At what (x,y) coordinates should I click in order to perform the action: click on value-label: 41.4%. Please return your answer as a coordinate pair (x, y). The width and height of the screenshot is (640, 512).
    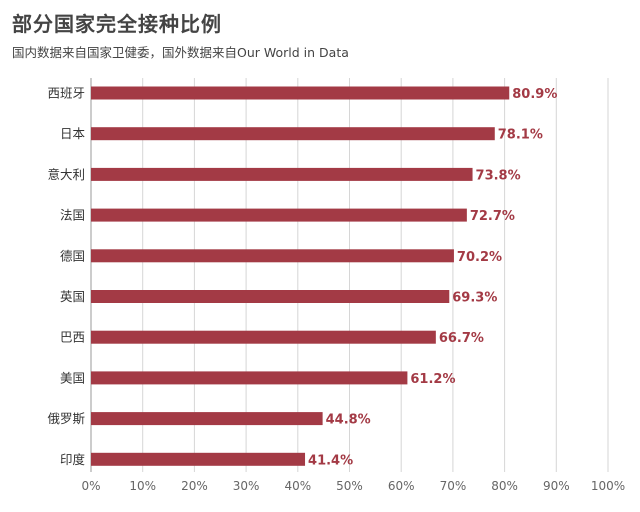
    Looking at the image, I should click on (330, 460).